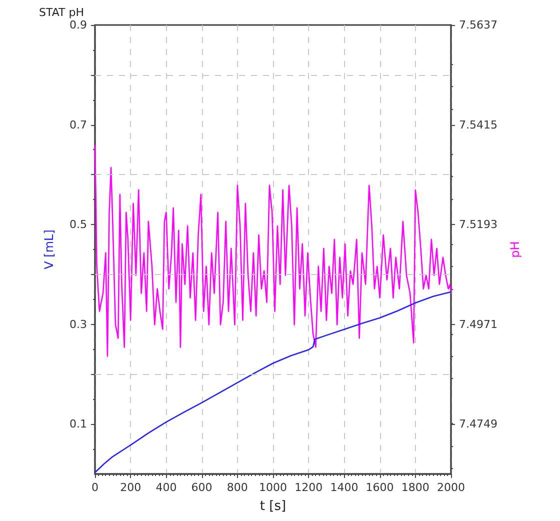 The height and width of the screenshot is (521, 560). What do you see at coordinates (61, 12) in the screenshot?
I see `chart-title: STAT pH` at bounding box center [61, 12].